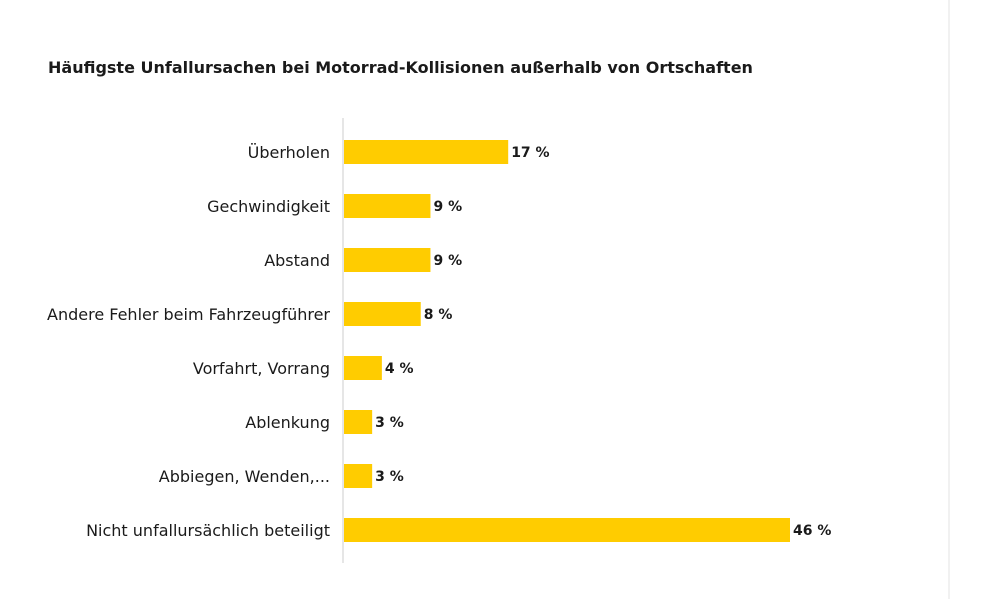 The width and height of the screenshot is (1001, 599). What do you see at coordinates (949, 299) in the screenshot?
I see `right-divider` at bounding box center [949, 299].